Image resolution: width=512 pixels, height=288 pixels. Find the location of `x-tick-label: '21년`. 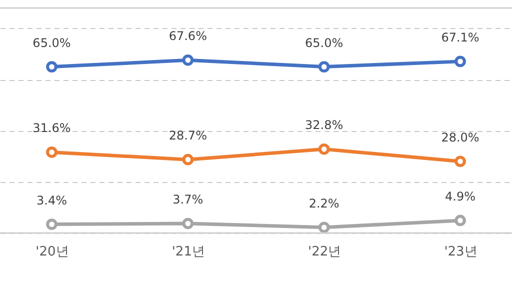

x-tick-label: '21년 is located at coordinates (188, 252).